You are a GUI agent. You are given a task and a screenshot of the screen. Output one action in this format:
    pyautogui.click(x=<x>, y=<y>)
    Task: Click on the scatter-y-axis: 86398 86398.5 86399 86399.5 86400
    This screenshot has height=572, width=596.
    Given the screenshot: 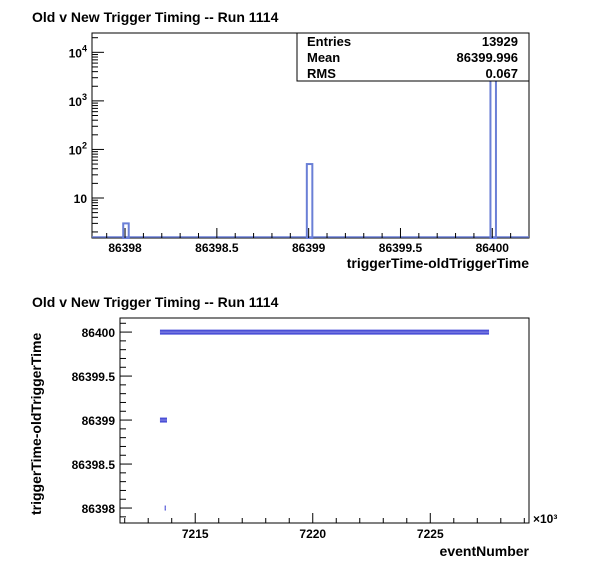 What is the action you would take?
    pyautogui.click(x=102, y=420)
    